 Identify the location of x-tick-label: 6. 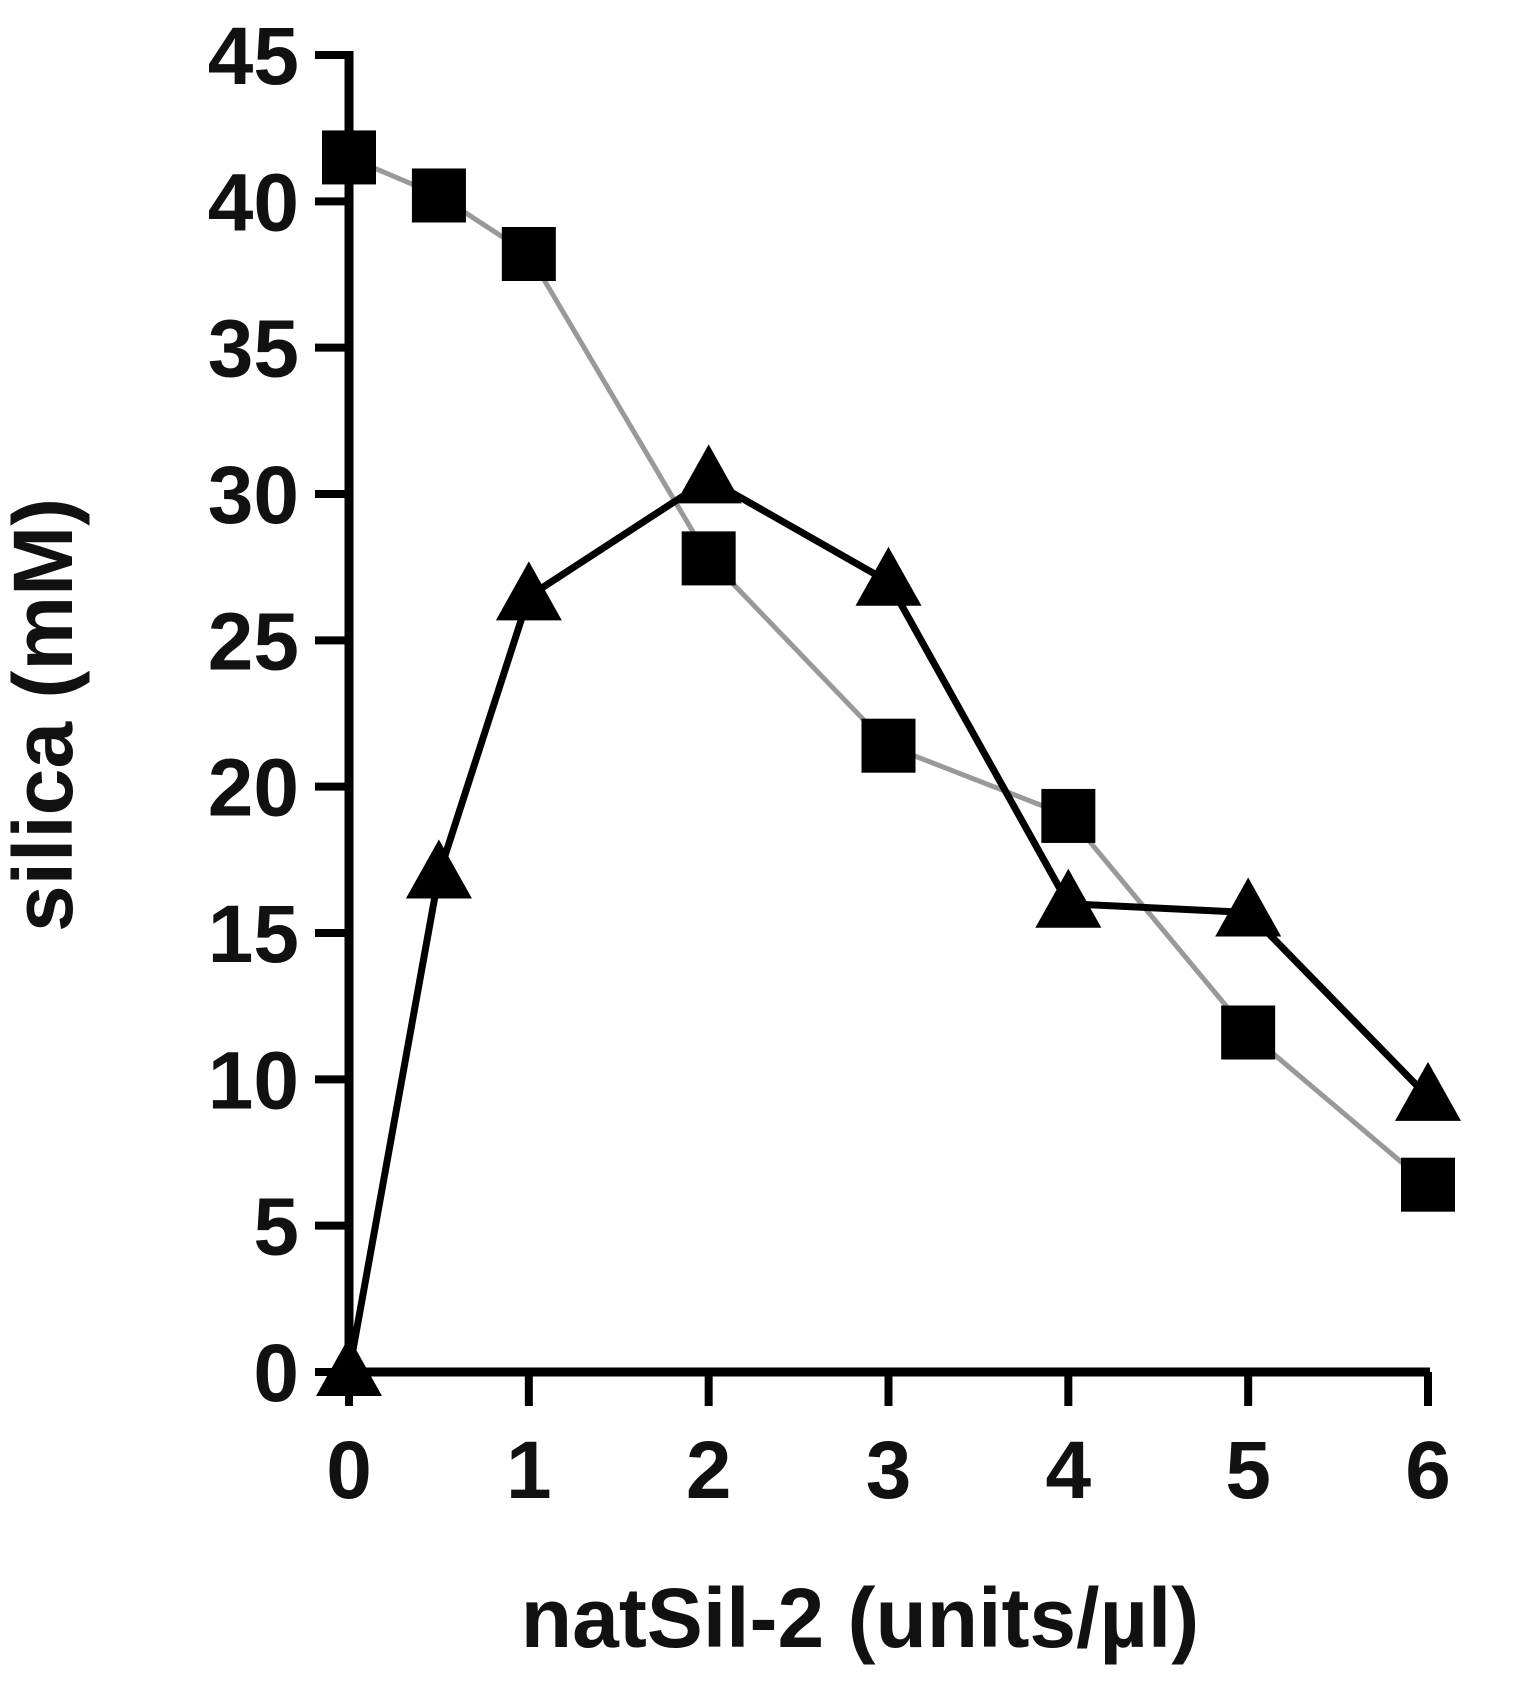
(1428, 1470).